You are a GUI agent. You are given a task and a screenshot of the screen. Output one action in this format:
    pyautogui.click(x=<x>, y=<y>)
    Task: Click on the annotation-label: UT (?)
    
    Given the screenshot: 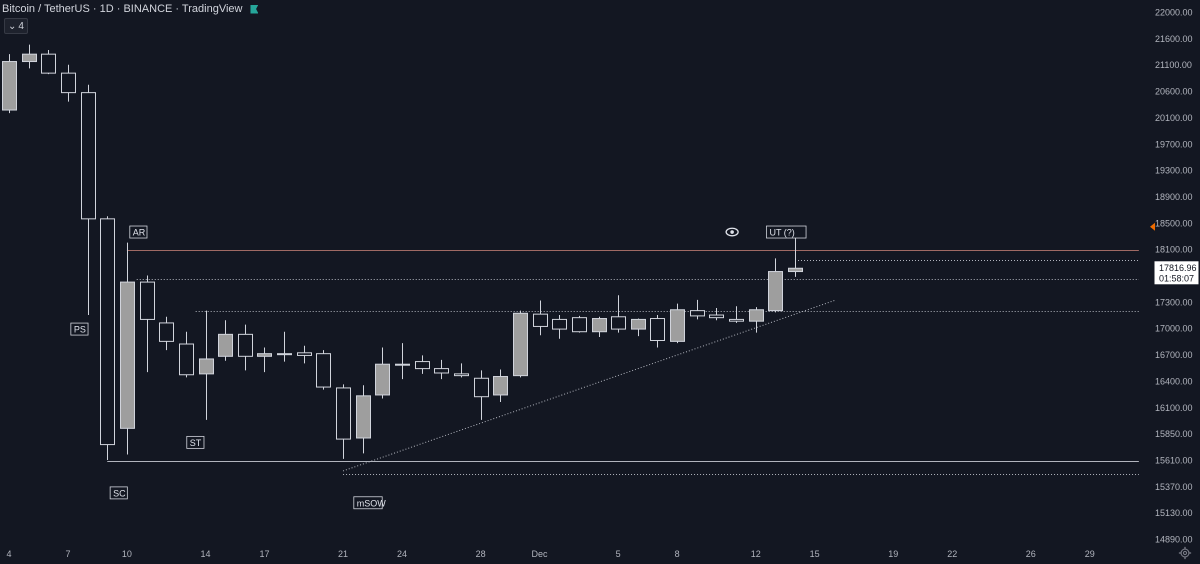 What is the action you would take?
    pyautogui.click(x=786, y=232)
    